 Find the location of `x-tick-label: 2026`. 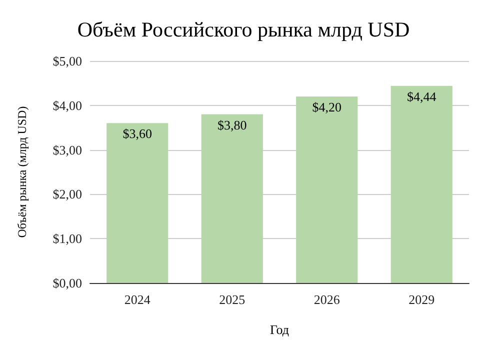

x-tick-label: 2026 is located at coordinates (327, 299).